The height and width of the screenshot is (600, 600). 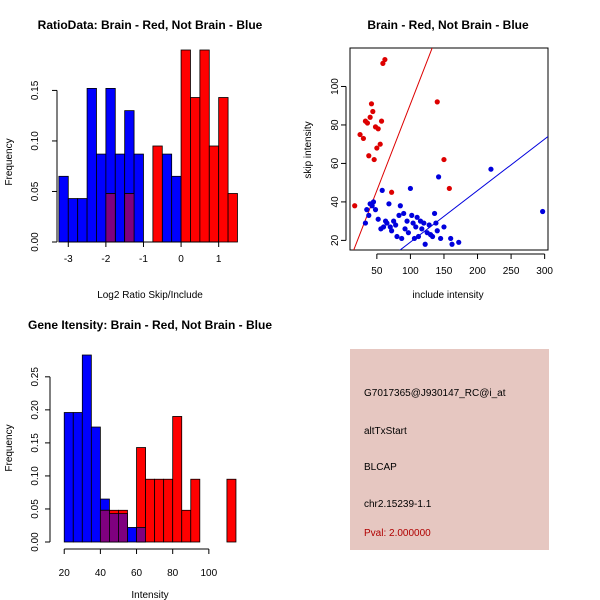 I want to click on scatter-x-tick-label: 300, so click(x=544, y=271).